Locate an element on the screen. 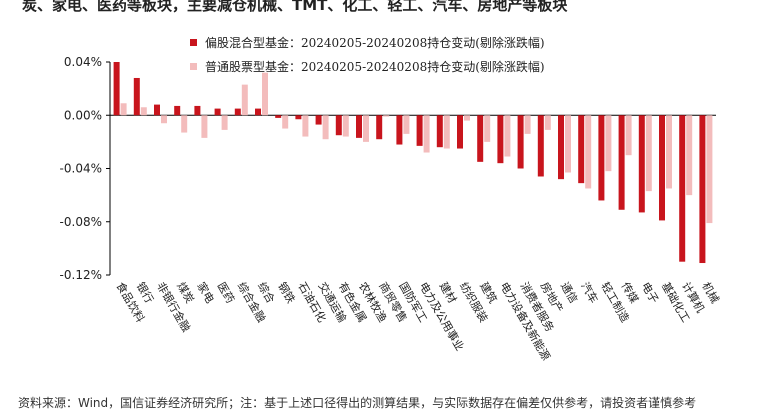 Image resolution: width=776 pixels, height=411 pixels. x-tick-label: 家电 is located at coordinates (205, 293).